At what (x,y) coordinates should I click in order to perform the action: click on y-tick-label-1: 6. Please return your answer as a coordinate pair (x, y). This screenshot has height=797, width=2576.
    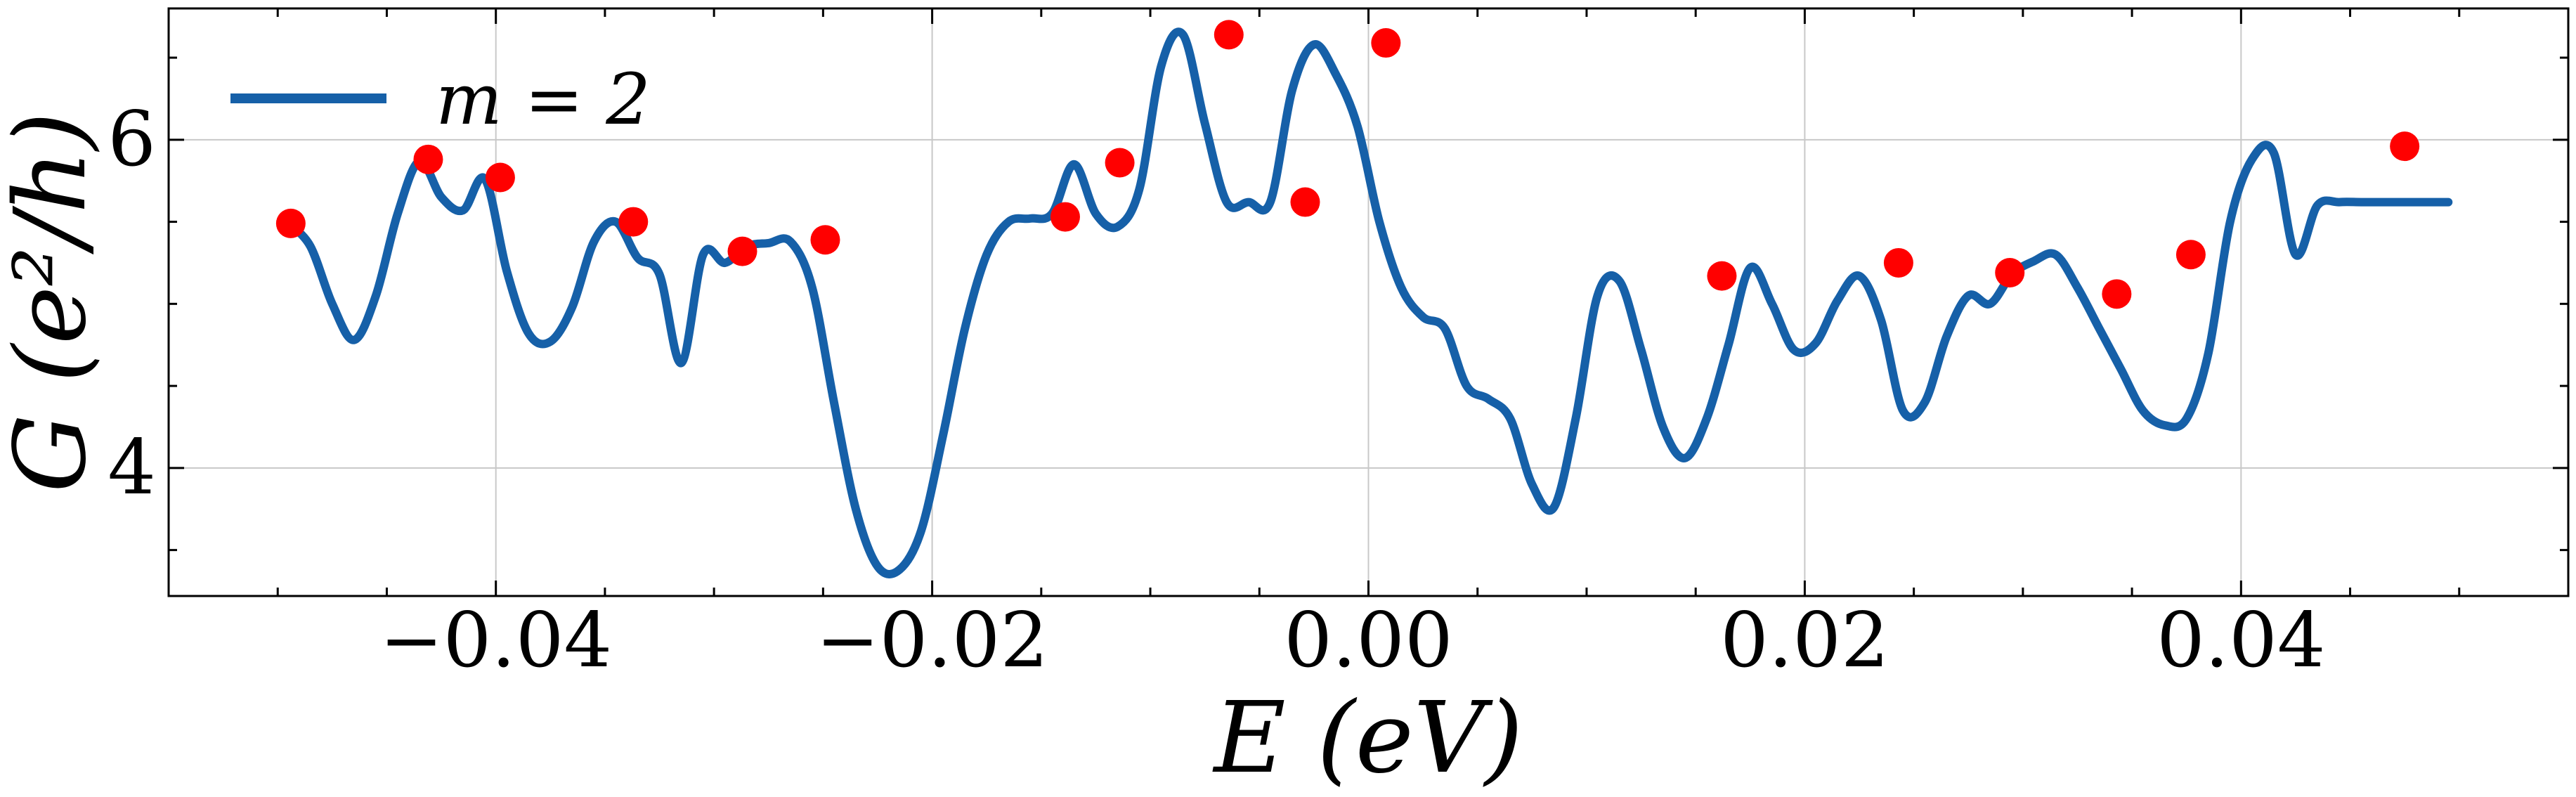
    Looking at the image, I should click on (132, 139).